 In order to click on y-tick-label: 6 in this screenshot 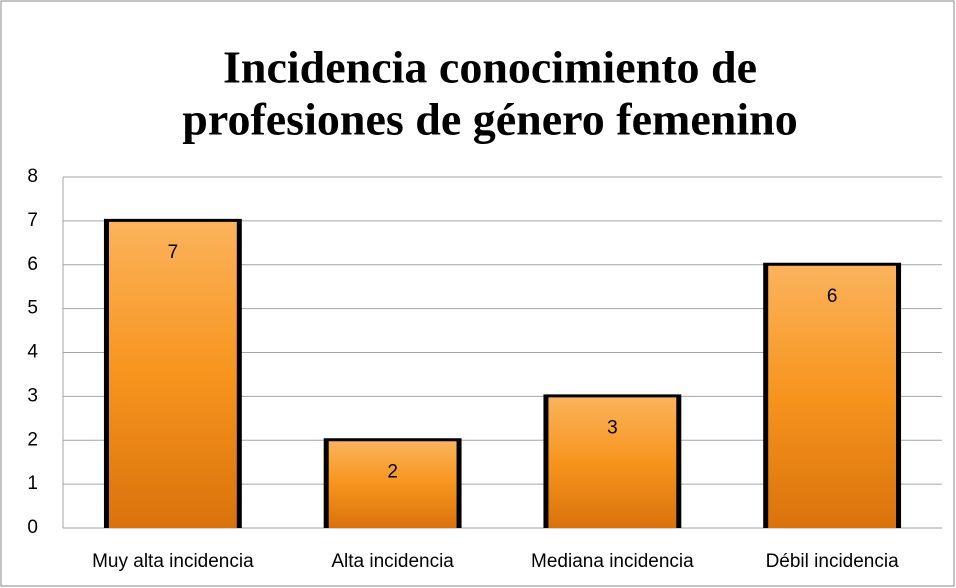, I will do `click(32, 264)`.